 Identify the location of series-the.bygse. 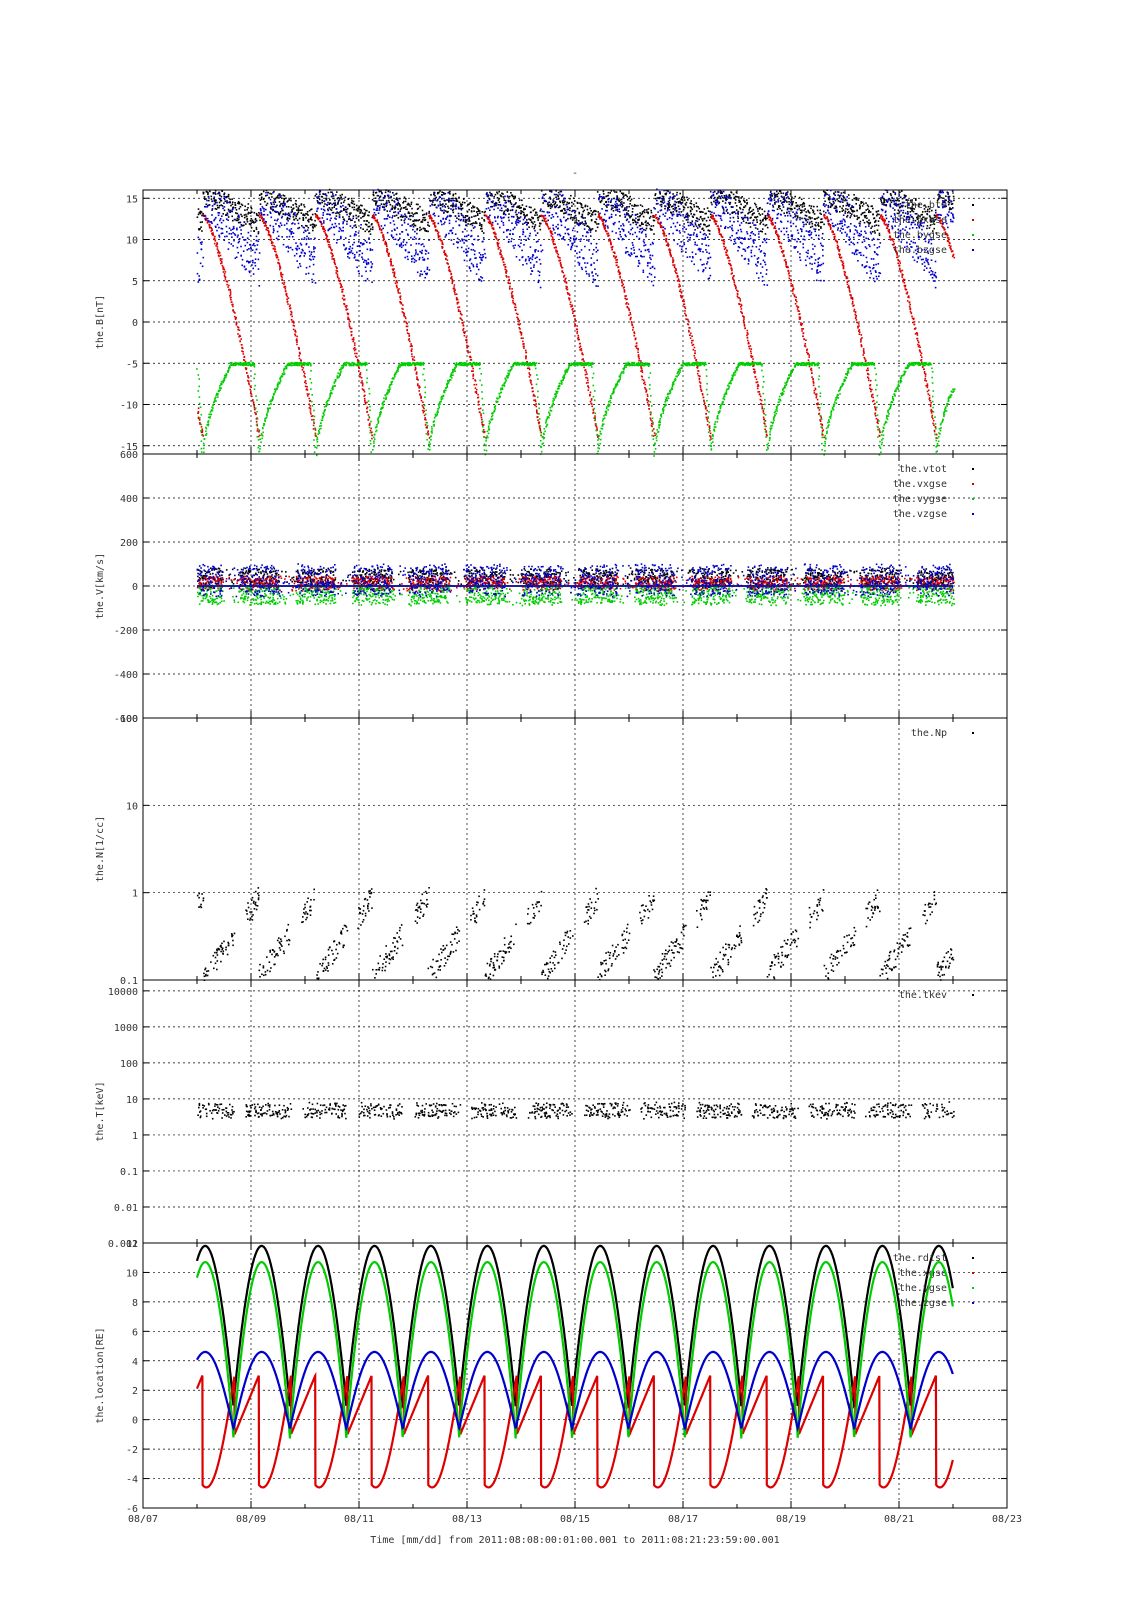
(576, 409).